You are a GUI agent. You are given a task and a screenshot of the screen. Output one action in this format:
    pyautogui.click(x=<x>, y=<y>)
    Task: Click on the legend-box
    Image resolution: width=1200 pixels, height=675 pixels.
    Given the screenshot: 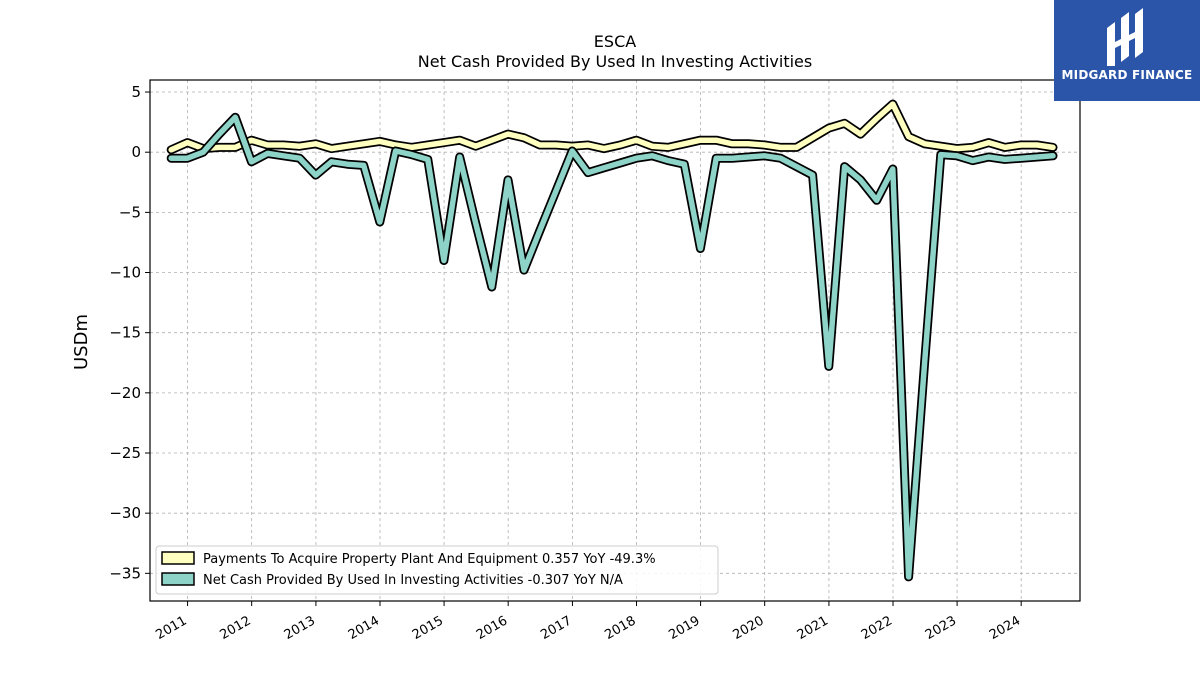 What is the action you would take?
    pyautogui.click(x=437, y=570)
    